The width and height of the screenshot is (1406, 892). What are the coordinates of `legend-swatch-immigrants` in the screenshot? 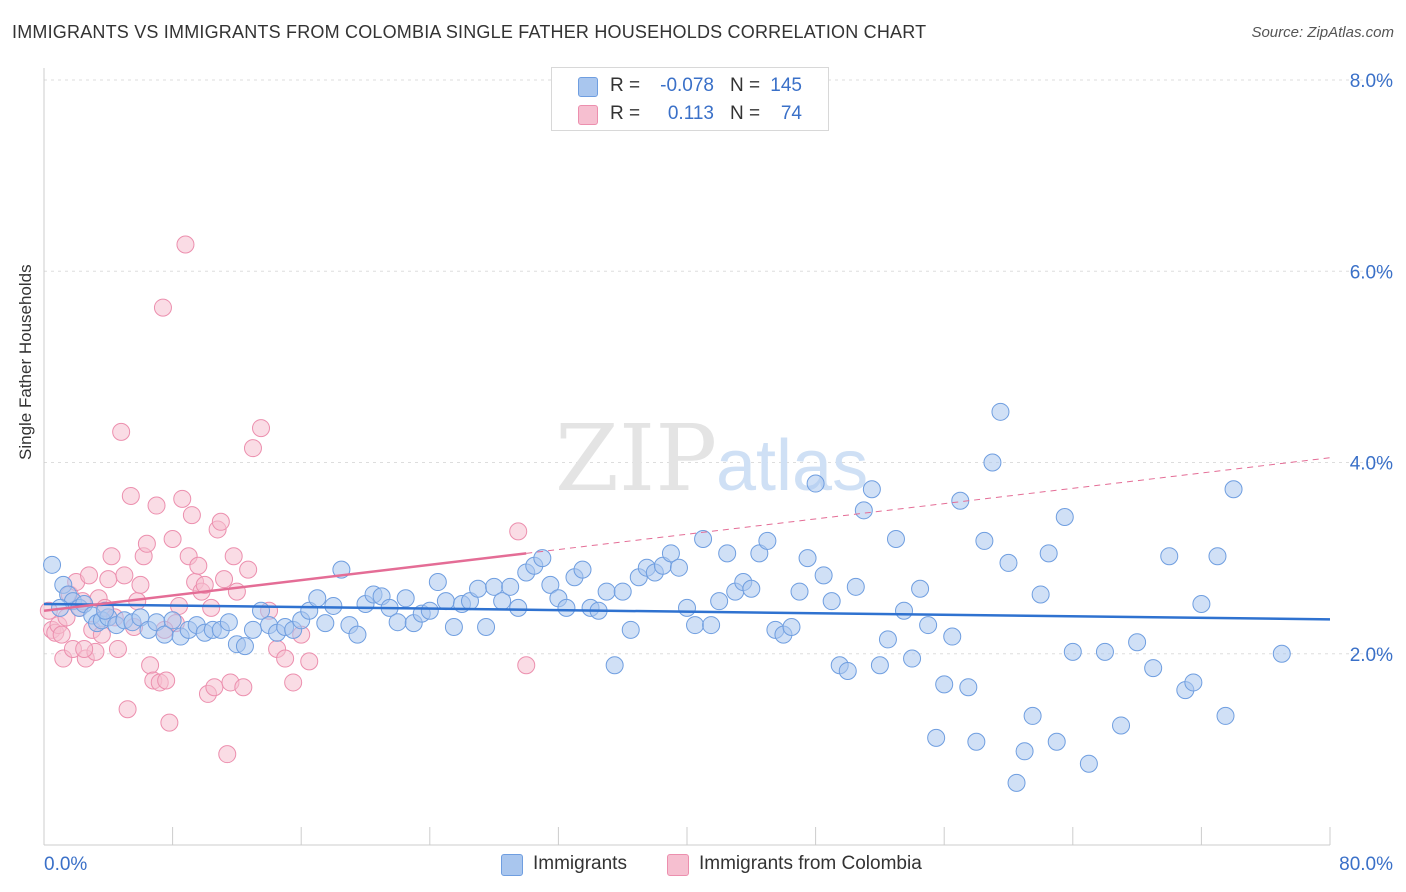 It's located at (512, 865).